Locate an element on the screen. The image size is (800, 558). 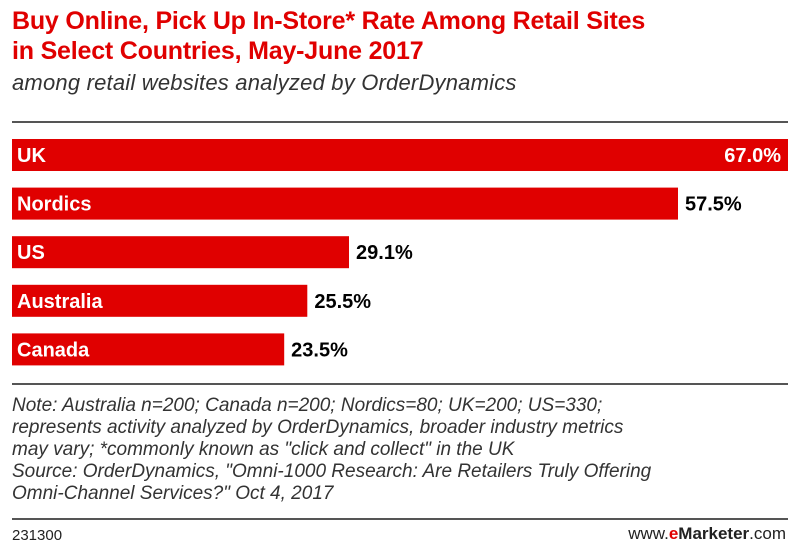
value-label-us: 29.1% is located at coordinates (384, 253).